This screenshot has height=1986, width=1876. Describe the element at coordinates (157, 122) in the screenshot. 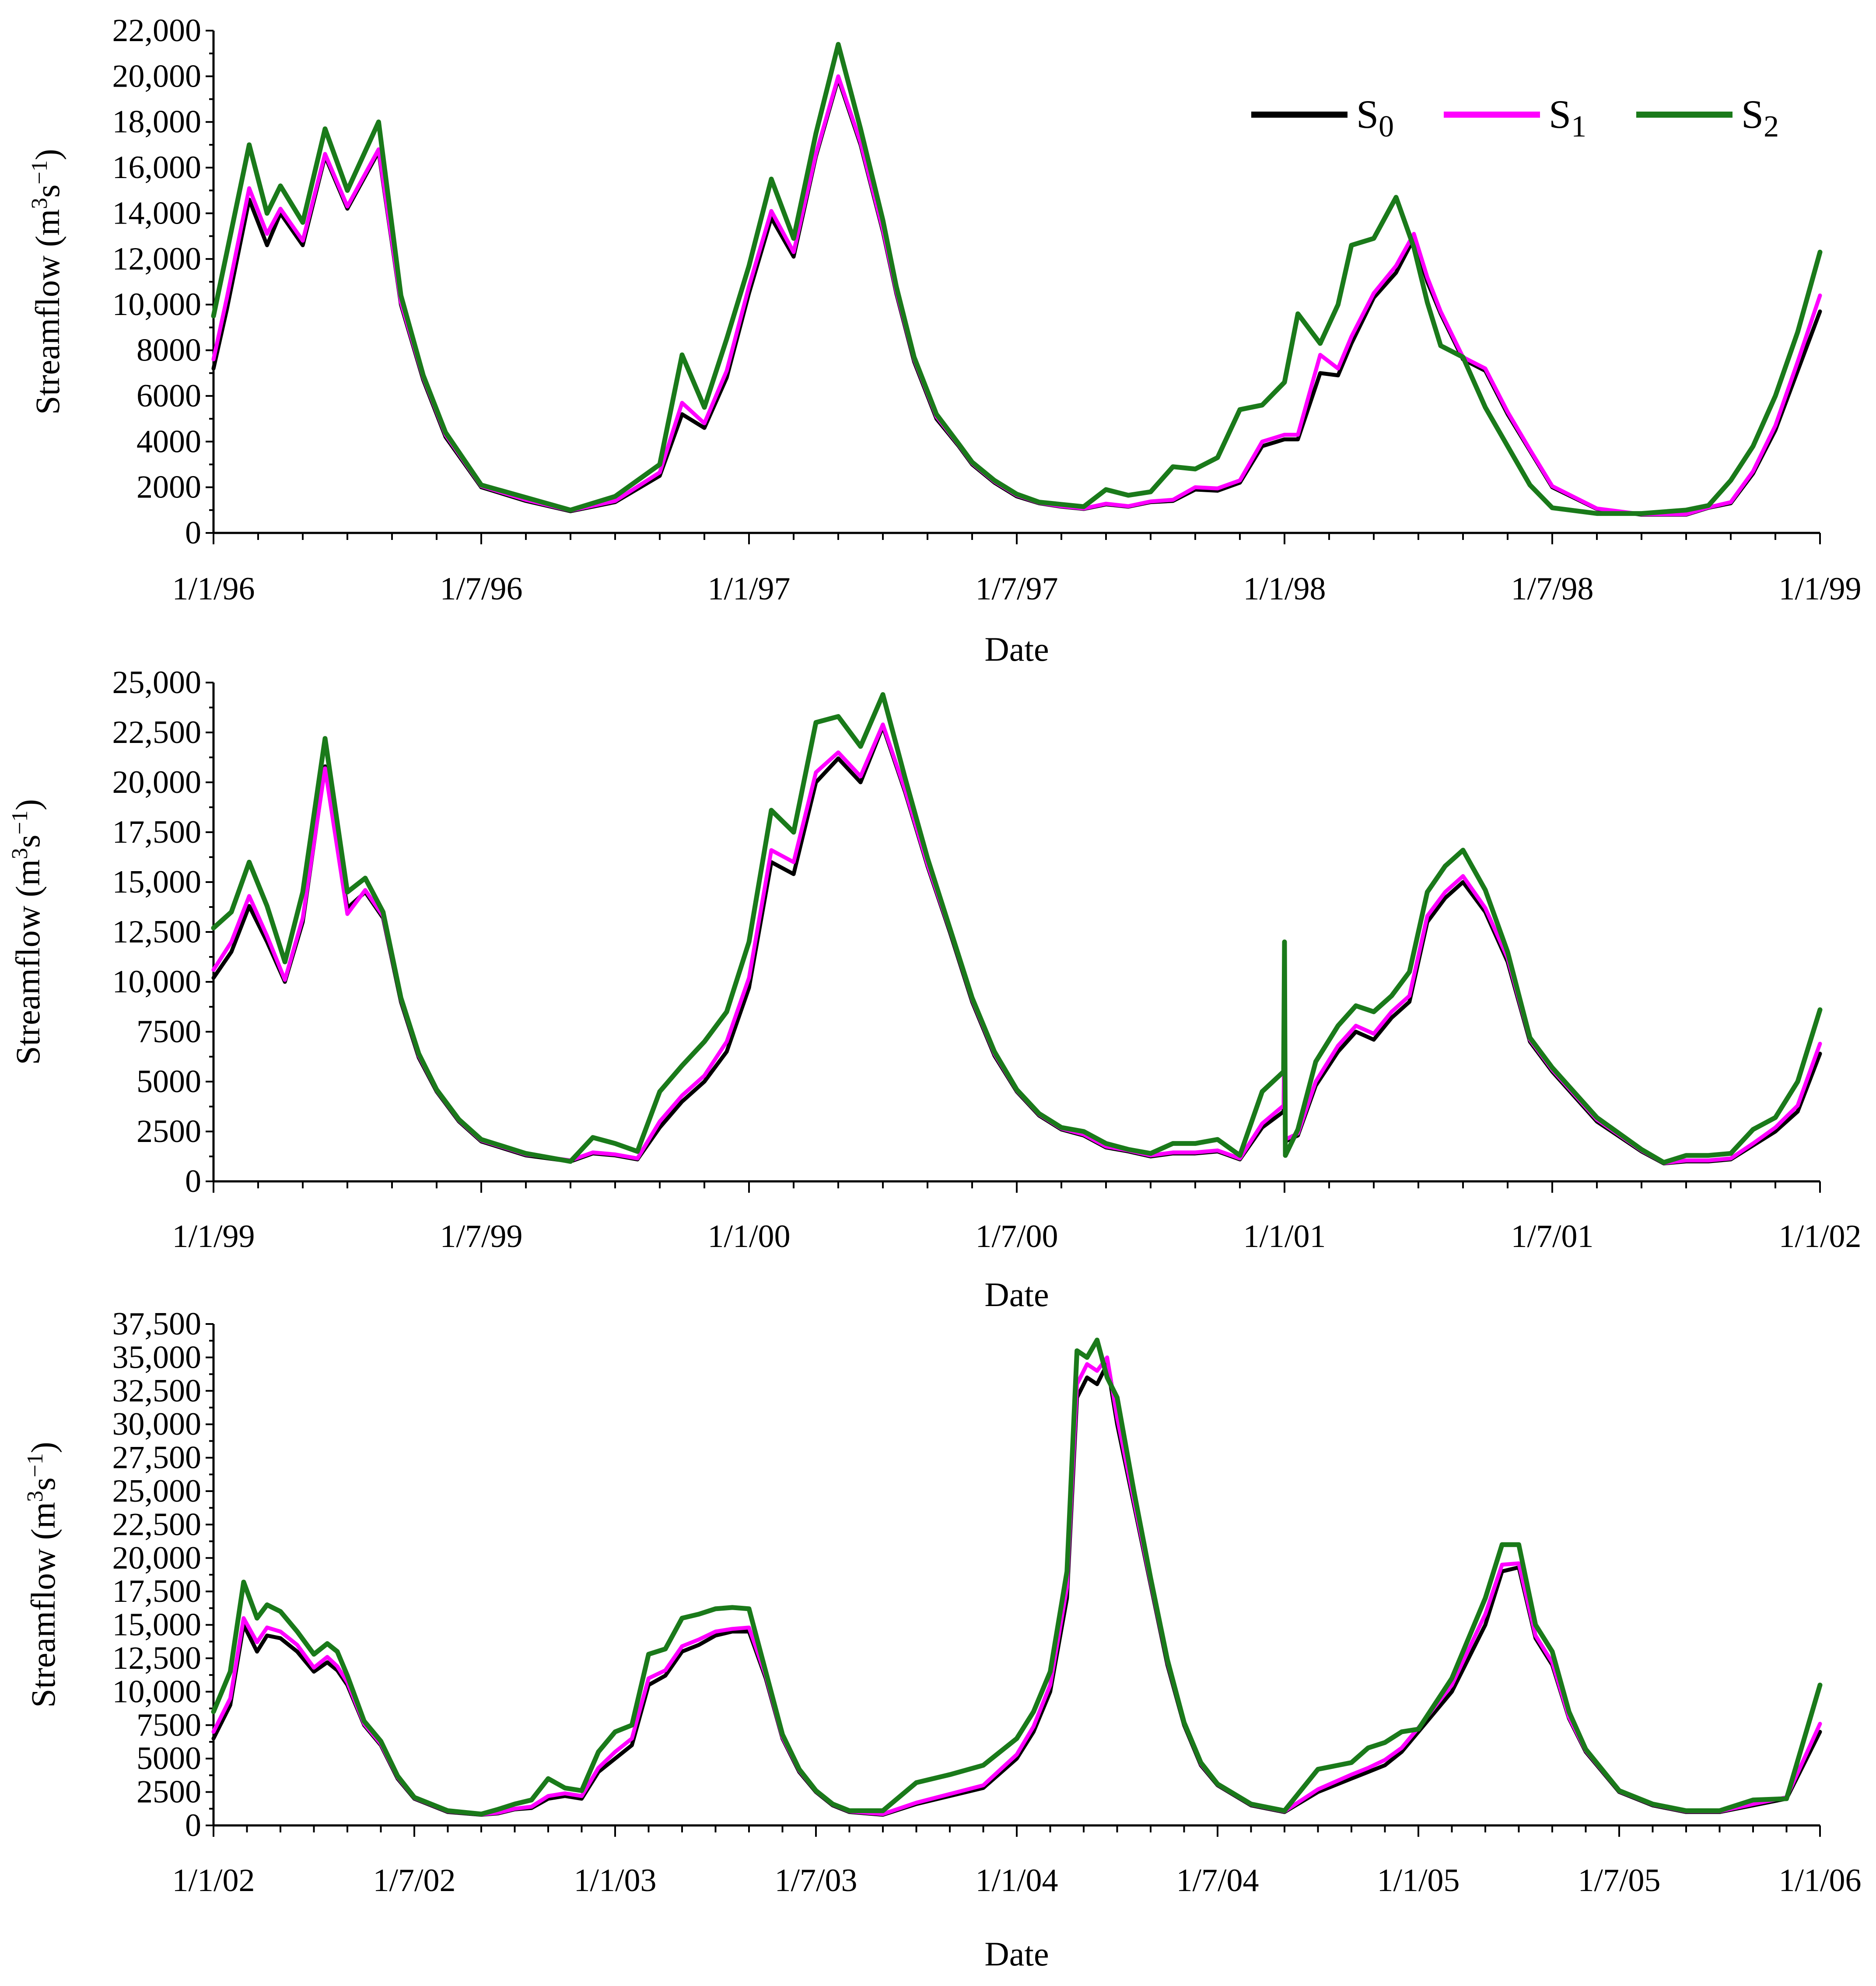

I see `y-tick-label: 18,000` at that location.